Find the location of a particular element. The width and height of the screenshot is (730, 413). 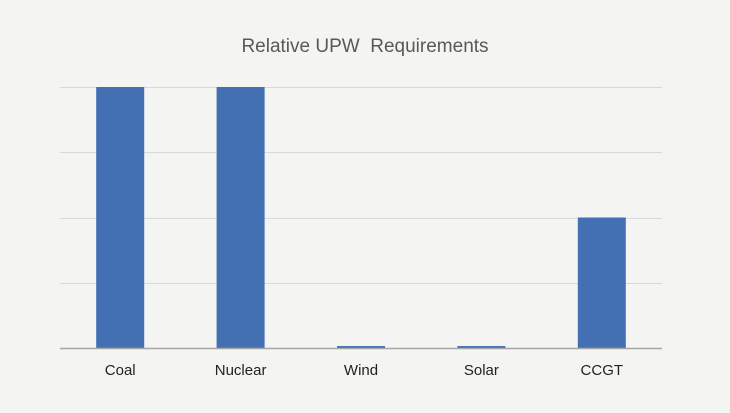

bar-ccgt is located at coordinates (601, 282).